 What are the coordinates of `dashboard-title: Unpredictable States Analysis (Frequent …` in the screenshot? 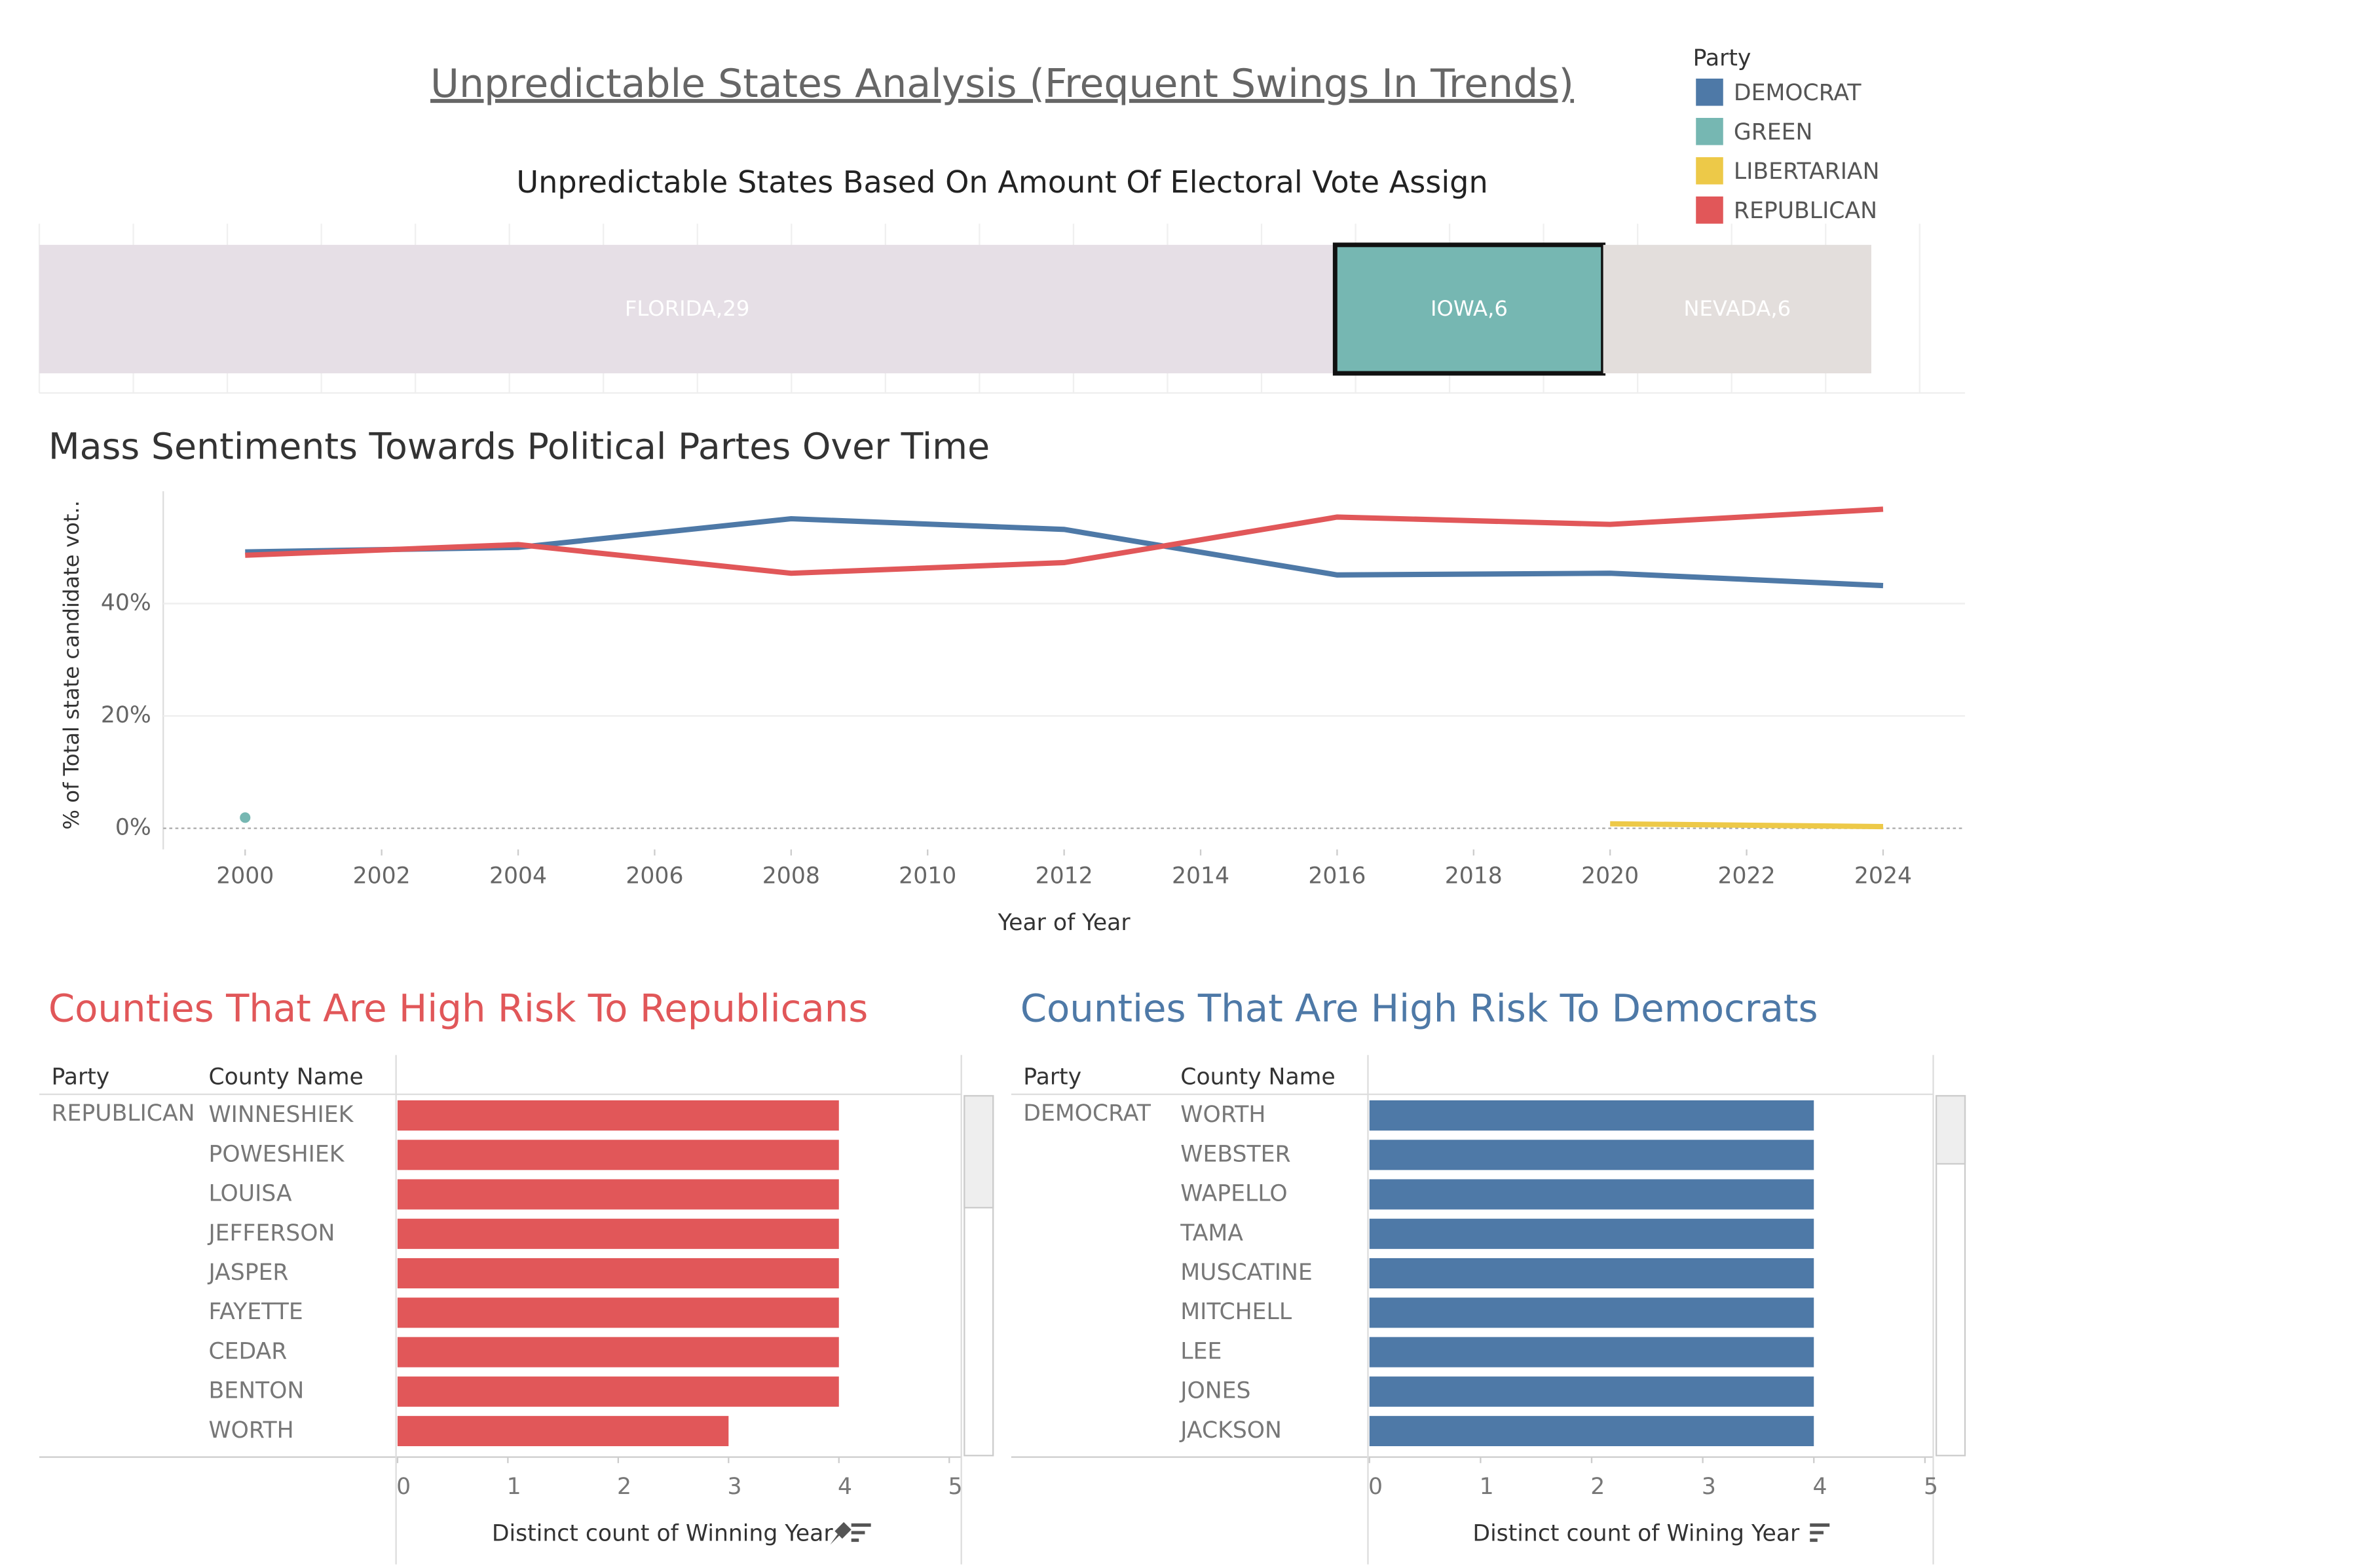 It's located at (1002, 84).